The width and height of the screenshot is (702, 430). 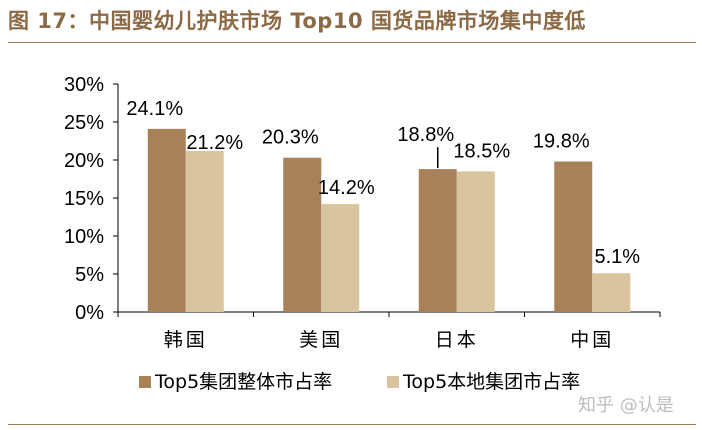 I want to click on y-tick-label: 15%, so click(x=84, y=199).